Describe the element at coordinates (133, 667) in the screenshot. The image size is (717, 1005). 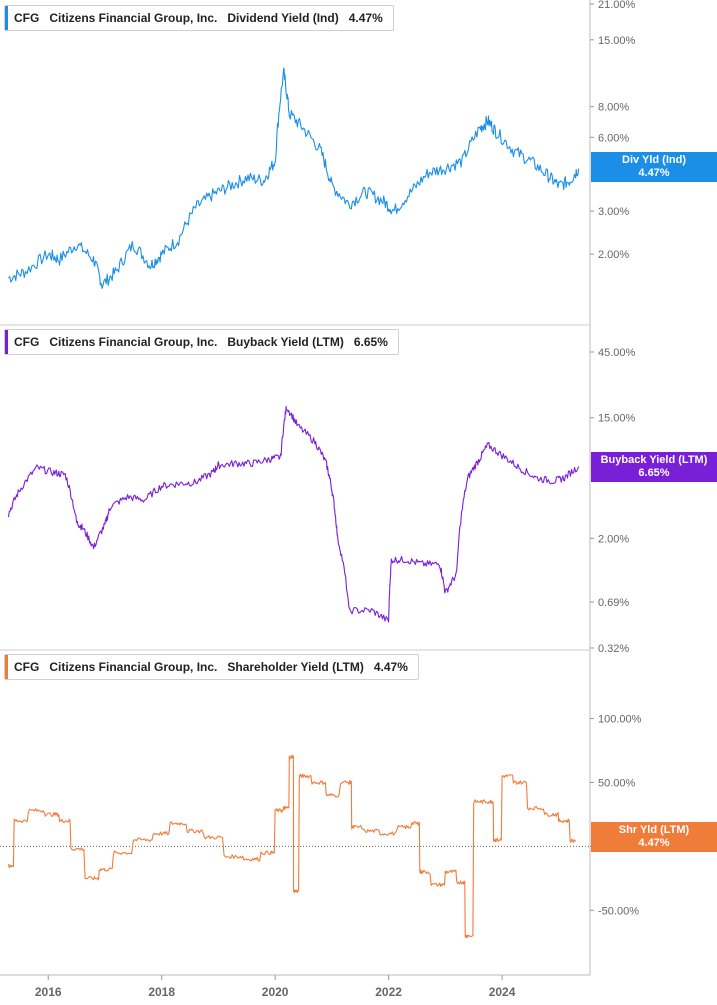
I see `panel3-company: Citizens Financial Group, Inc.` at that location.